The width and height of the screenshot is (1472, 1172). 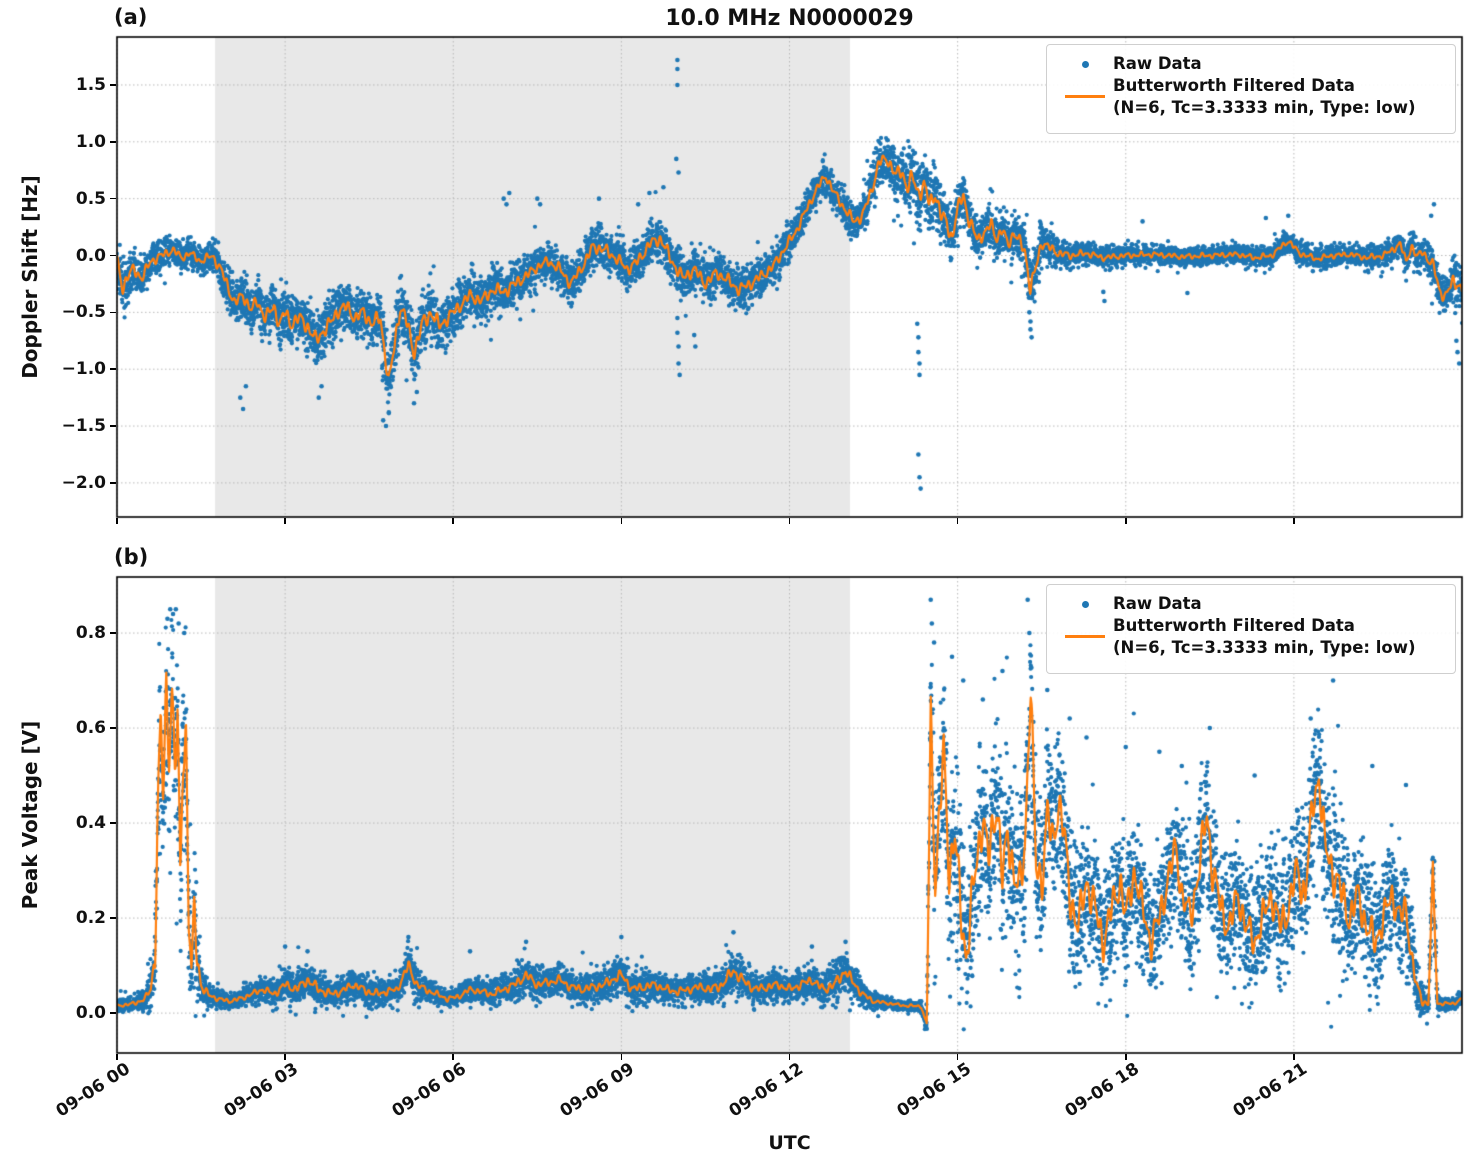 What do you see at coordinates (90, 141) in the screenshot?
I see `y-tick-label: 1.0` at bounding box center [90, 141].